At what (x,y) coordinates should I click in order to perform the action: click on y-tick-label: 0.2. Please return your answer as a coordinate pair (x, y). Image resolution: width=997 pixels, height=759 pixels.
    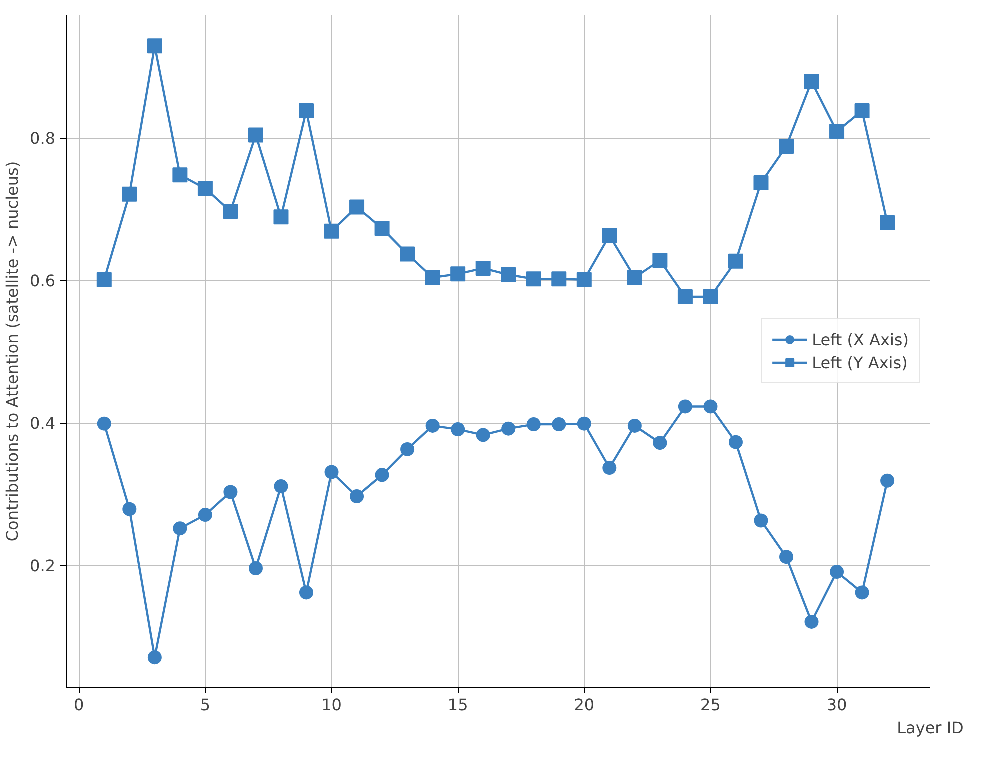
    Looking at the image, I should click on (43, 566).